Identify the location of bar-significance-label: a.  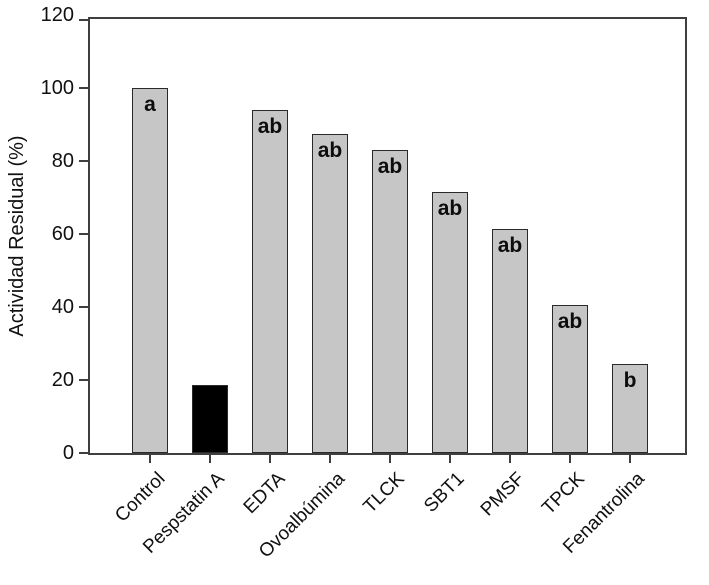
(150, 104).